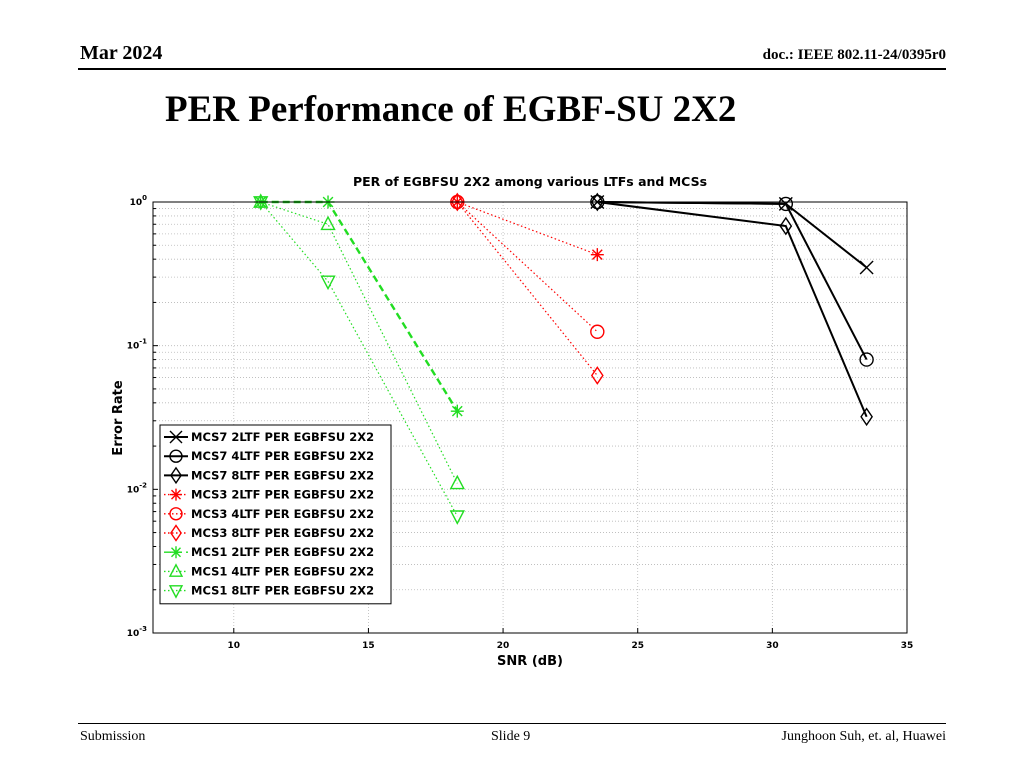  I want to click on legend-entry: MCS7 2LTF PER EGBFSU 2X2, so click(269, 437).